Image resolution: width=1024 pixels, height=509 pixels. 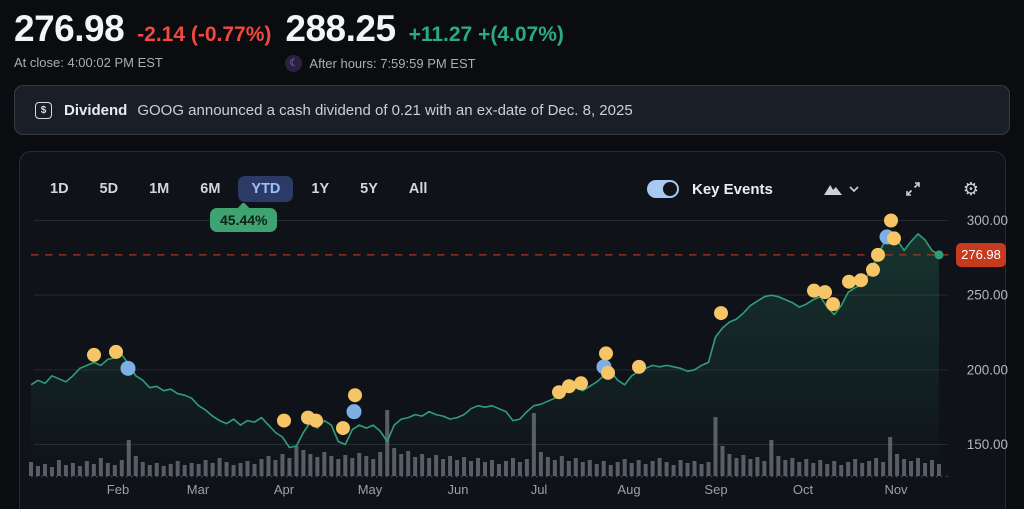 I want to click on after-hours-change: +11.27 +(4.07%), so click(x=486, y=34).